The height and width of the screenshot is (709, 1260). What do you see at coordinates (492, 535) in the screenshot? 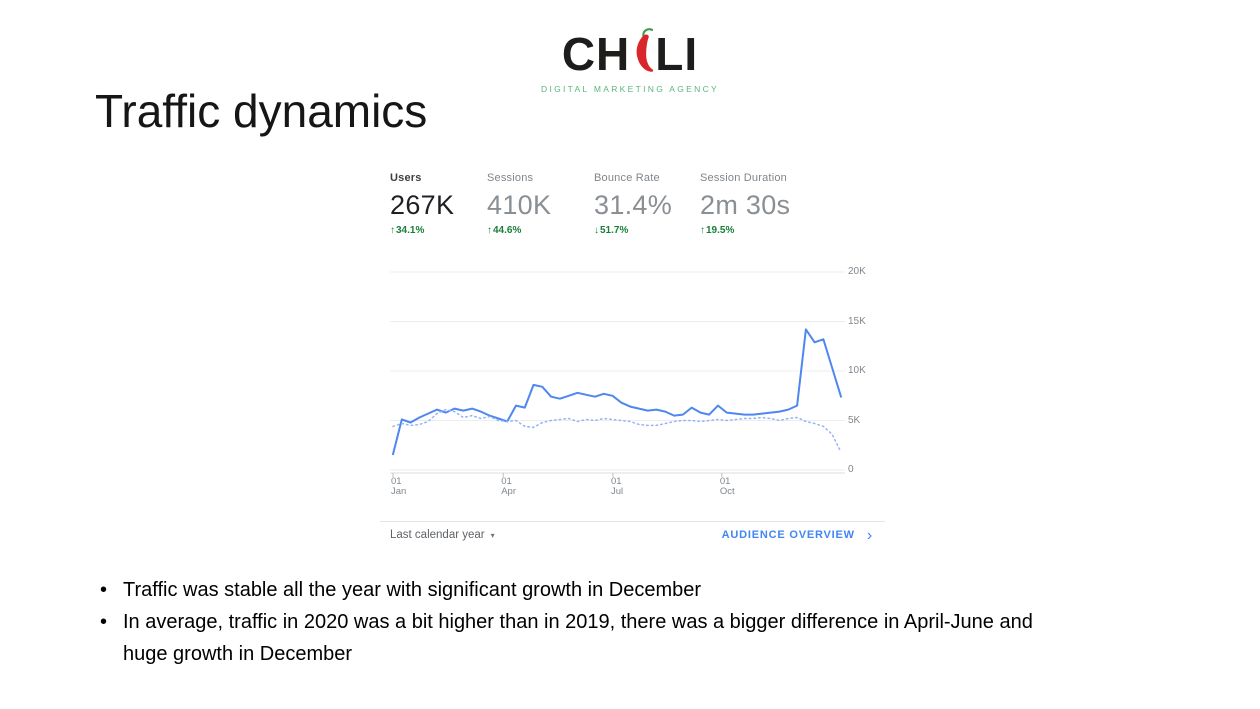
I see `chevron-down-icon: ▾` at bounding box center [492, 535].